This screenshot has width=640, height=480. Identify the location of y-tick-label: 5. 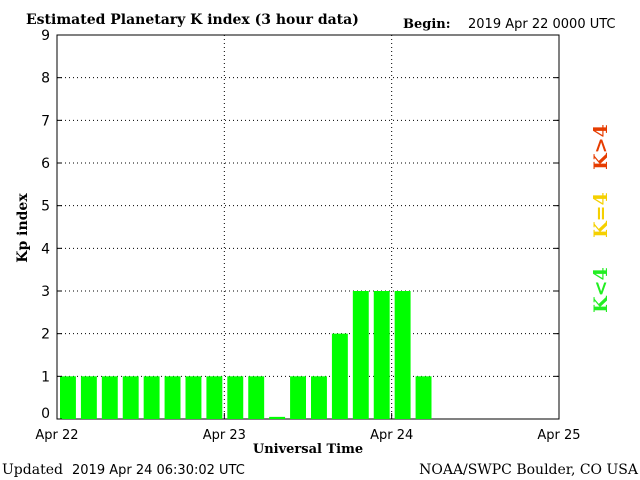
(45, 207).